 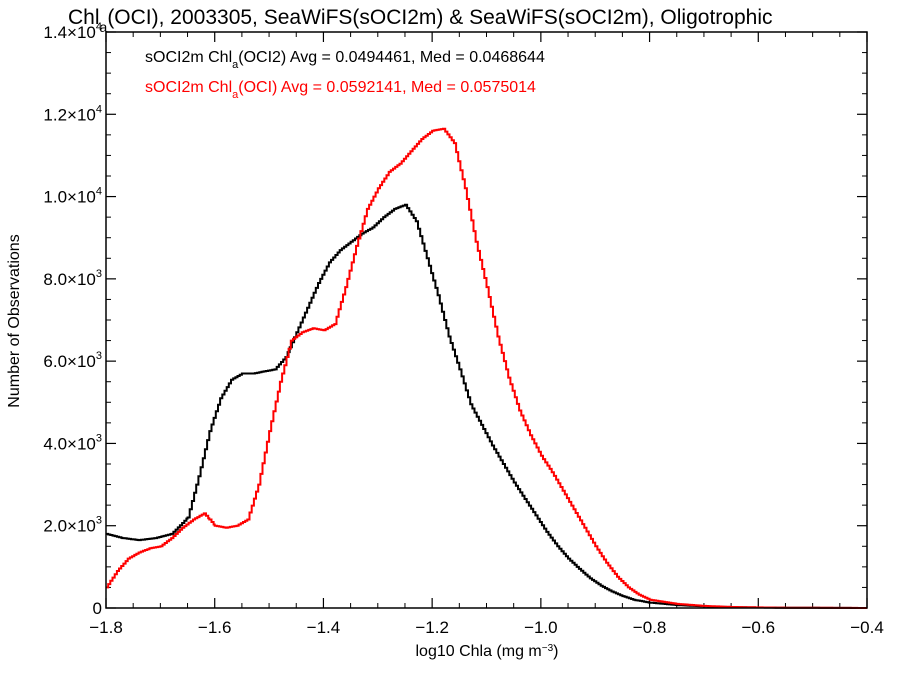 What do you see at coordinates (541, 627) in the screenshot?
I see `x-tick-label: −1.0` at bounding box center [541, 627].